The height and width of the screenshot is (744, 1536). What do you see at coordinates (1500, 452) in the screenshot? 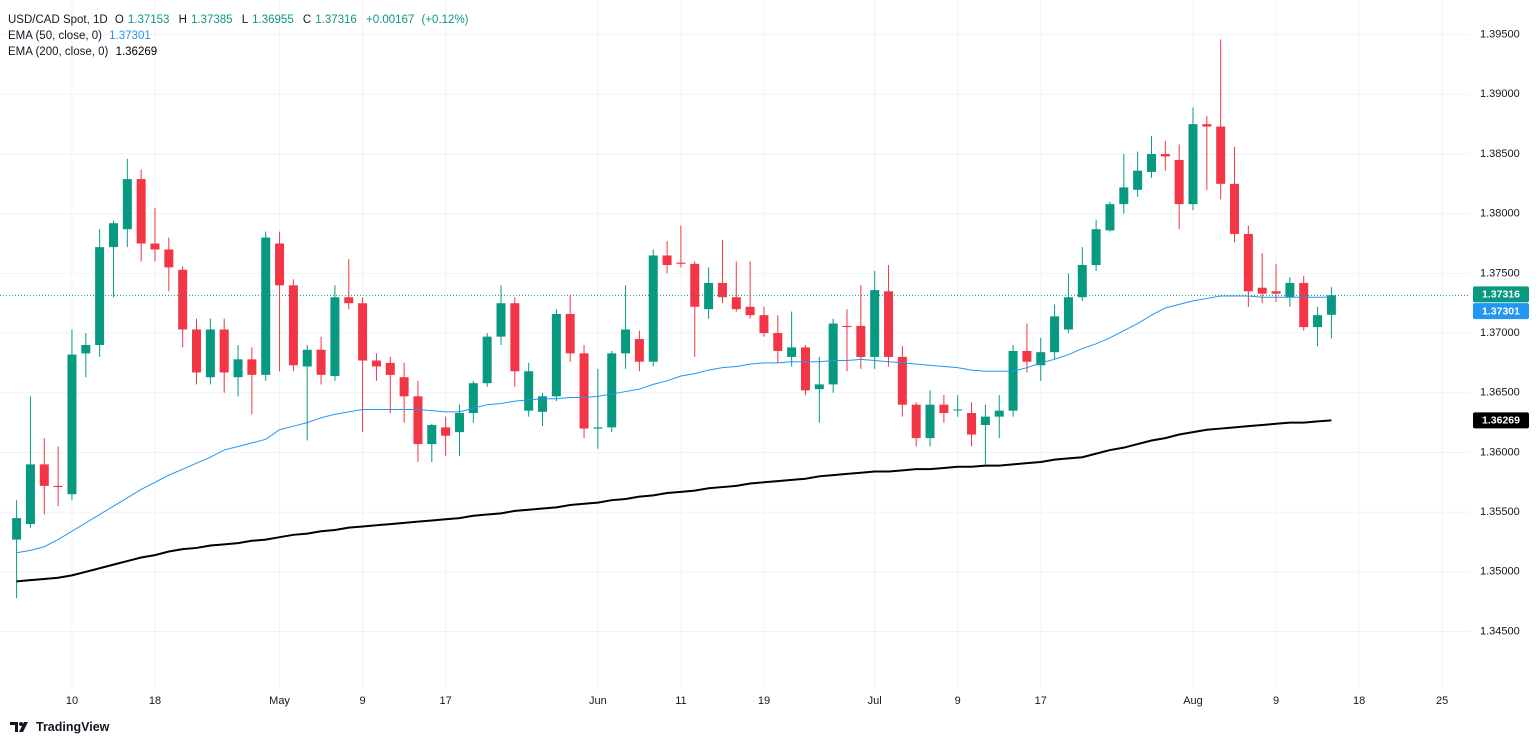
I see `y-tick-label: 1.36000` at bounding box center [1500, 452].